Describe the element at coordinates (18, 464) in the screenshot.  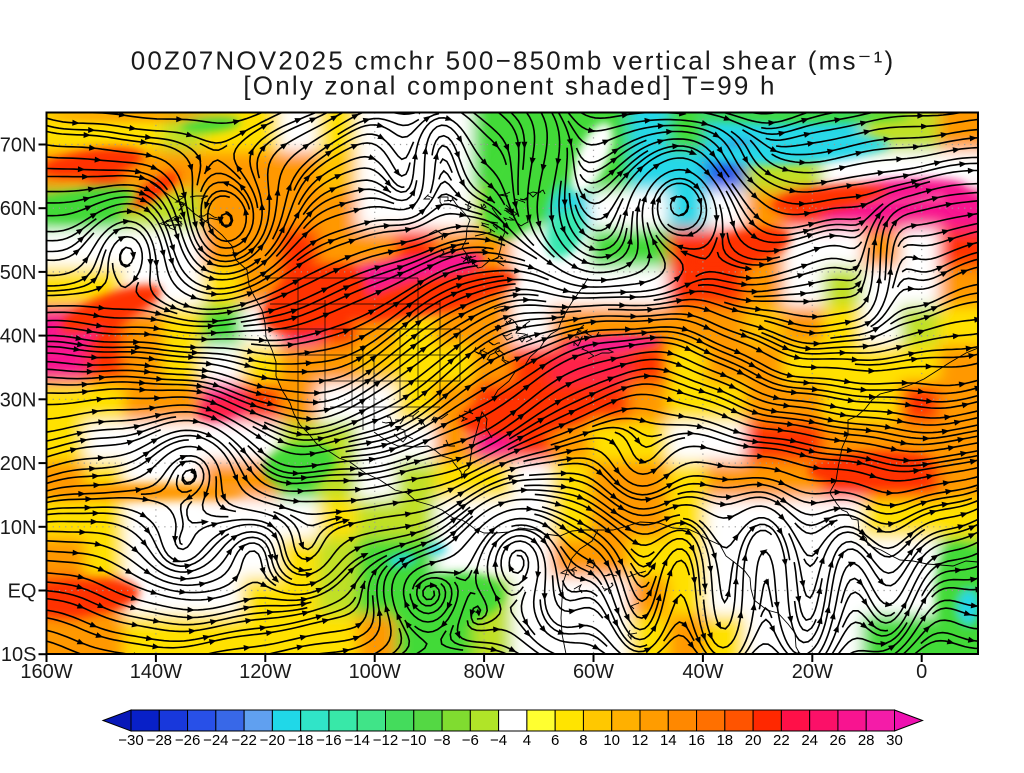
I see `svg-text: 20N` at that location.